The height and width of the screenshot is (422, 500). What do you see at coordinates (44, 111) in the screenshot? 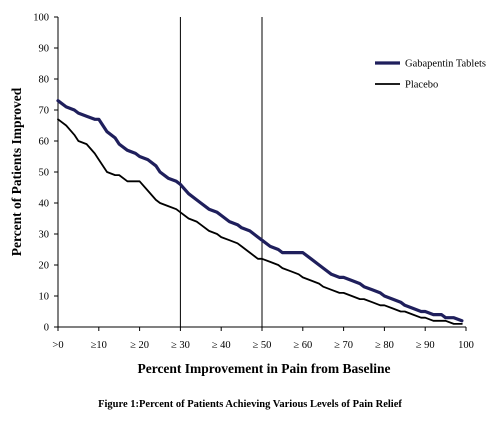
I see `y-tick-label: 70` at bounding box center [44, 111].